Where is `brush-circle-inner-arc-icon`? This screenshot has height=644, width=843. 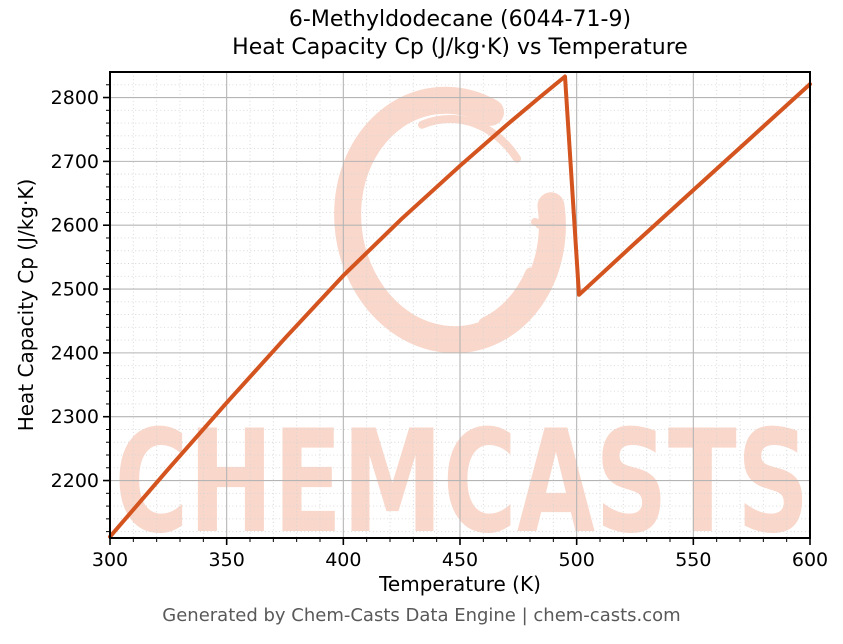 brush-circle-inner-arc-icon is located at coordinates (450, 222).